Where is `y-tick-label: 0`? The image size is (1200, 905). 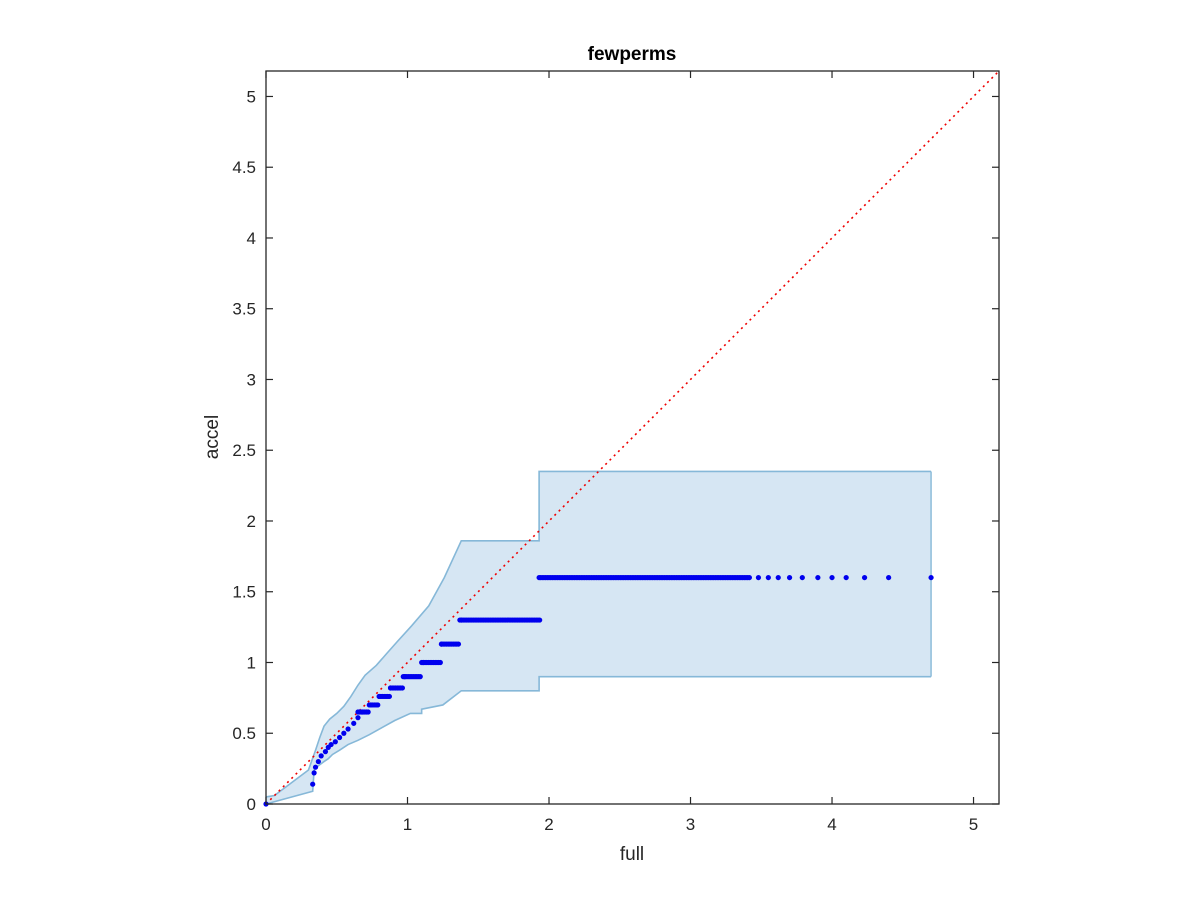 y-tick-label: 0 is located at coordinates (251, 804).